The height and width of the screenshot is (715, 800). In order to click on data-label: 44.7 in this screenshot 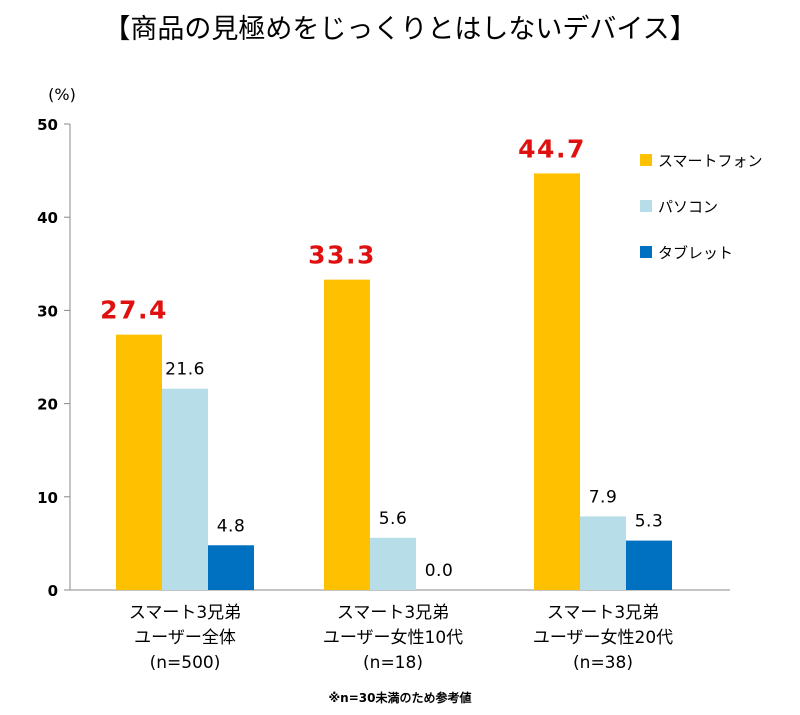, I will do `click(552, 148)`.